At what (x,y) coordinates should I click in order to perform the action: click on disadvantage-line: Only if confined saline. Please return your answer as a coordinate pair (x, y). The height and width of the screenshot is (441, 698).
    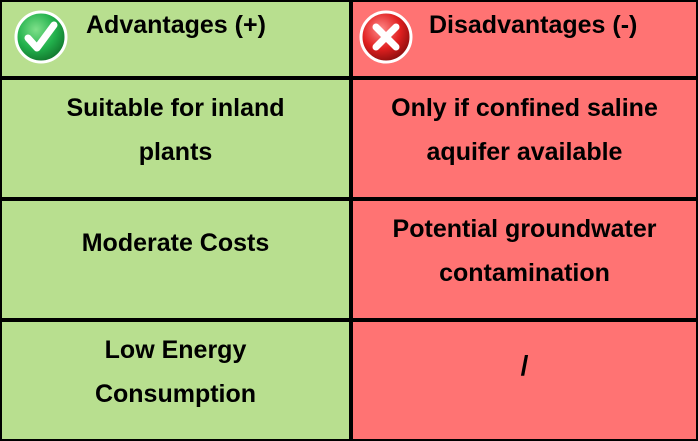
    Looking at the image, I should click on (524, 108).